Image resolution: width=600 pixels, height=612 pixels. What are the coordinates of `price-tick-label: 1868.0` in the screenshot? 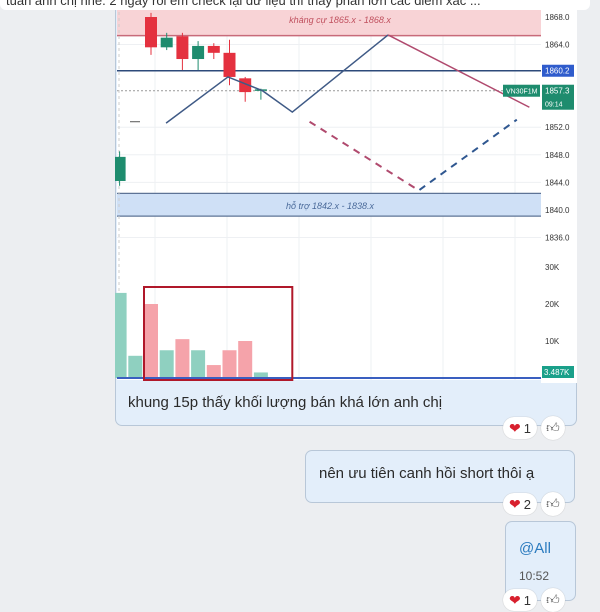 It's located at (557, 17).